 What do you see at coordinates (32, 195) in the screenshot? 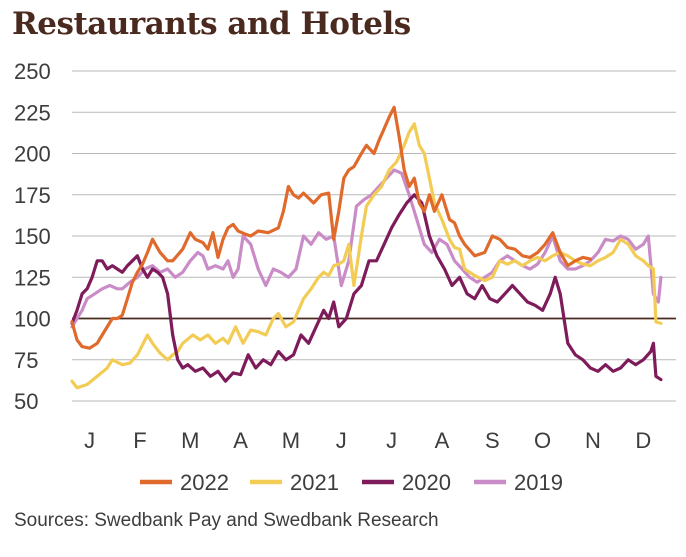
I see `y-tick-label: 175` at bounding box center [32, 195].